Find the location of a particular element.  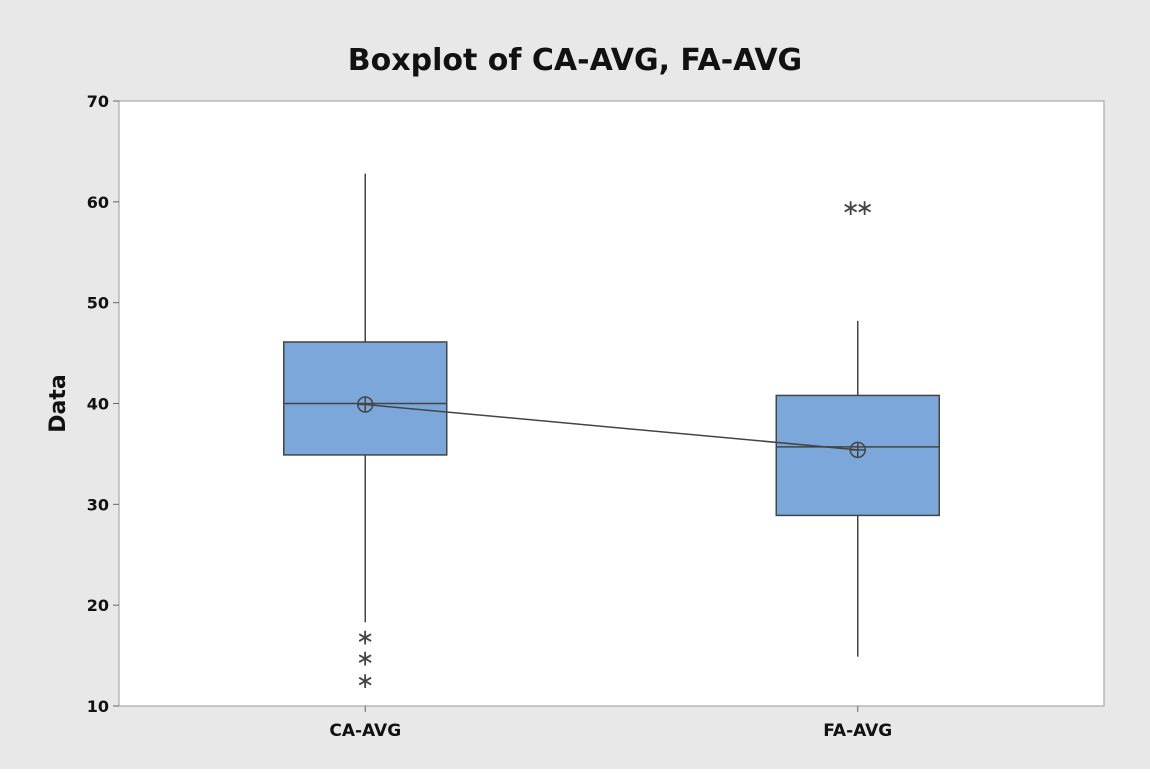

y-tick-label: 10 is located at coordinates (98, 706).